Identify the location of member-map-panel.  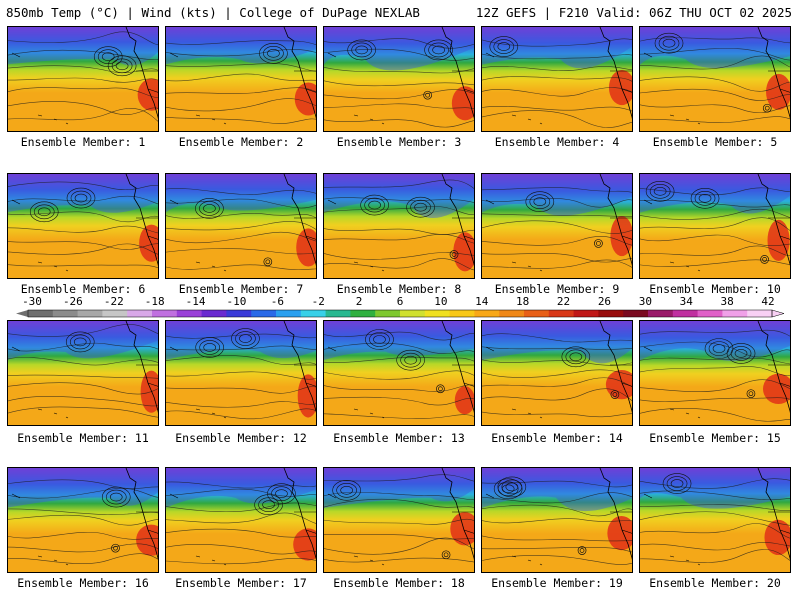
(241, 520).